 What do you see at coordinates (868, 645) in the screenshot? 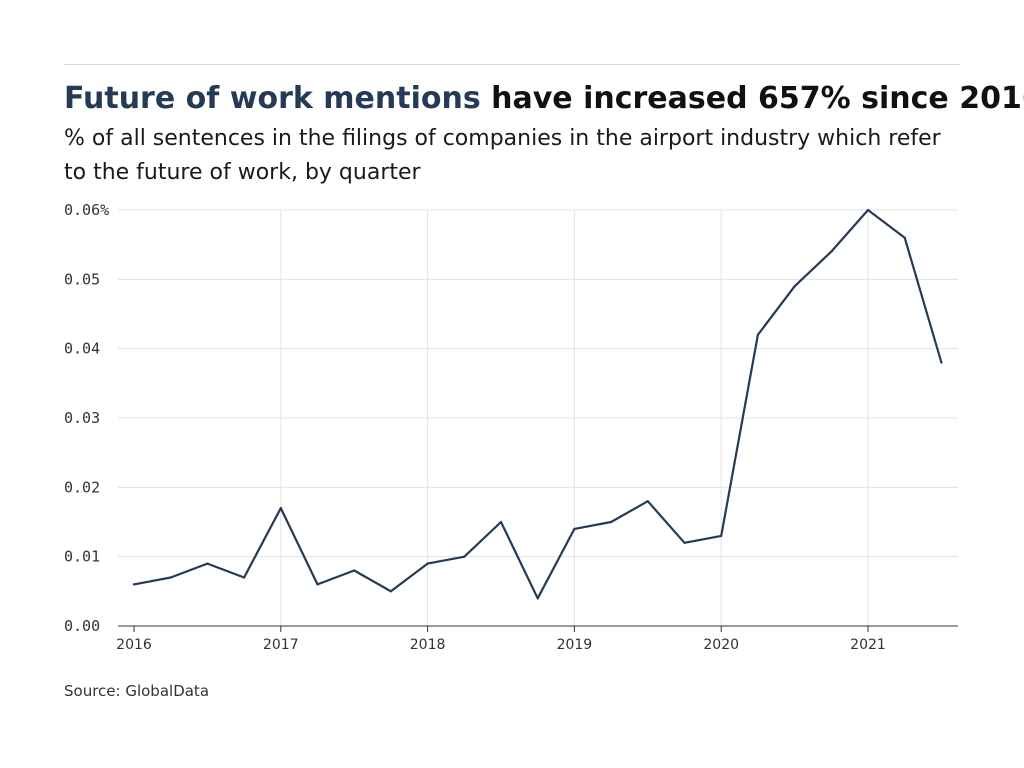
I see `x-tick-label: 2021` at bounding box center [868, 645].